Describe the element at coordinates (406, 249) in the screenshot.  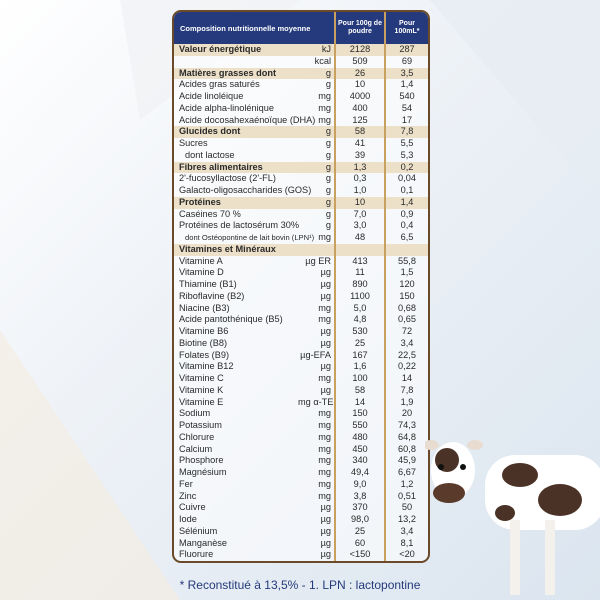
I see `value-per-100ml` at that location.